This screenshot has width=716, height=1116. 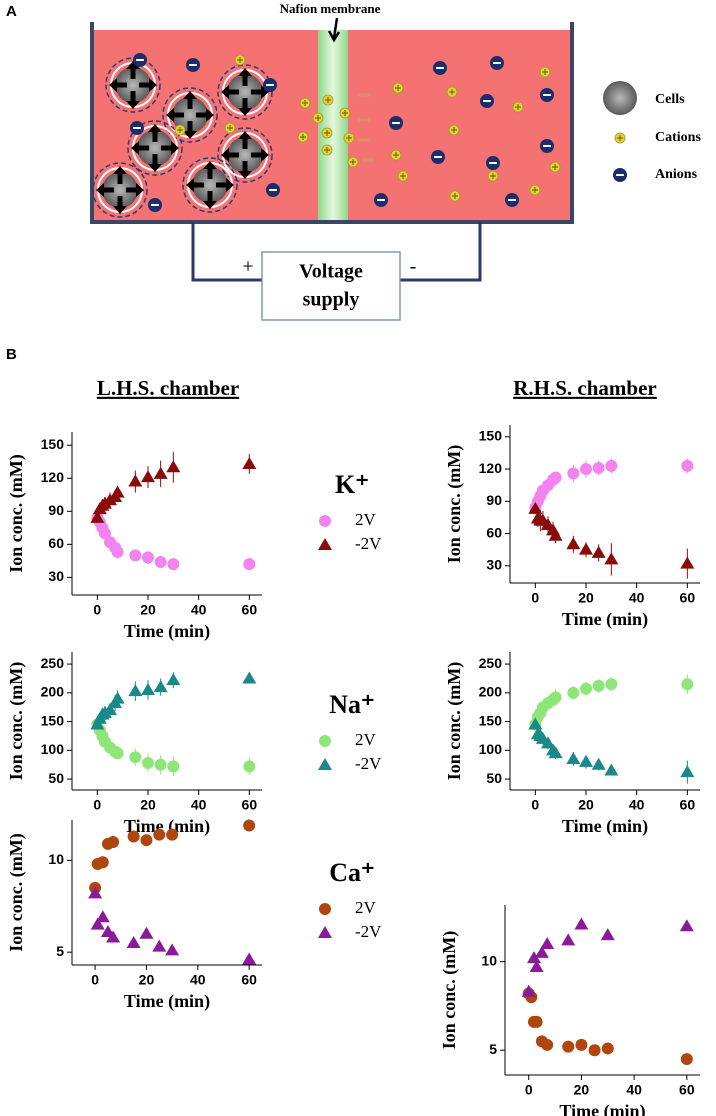 What do you see at coordinates (491, 663) in the screenshot?
I see `y-tick-label: 250` at bounding box center [491, 663].